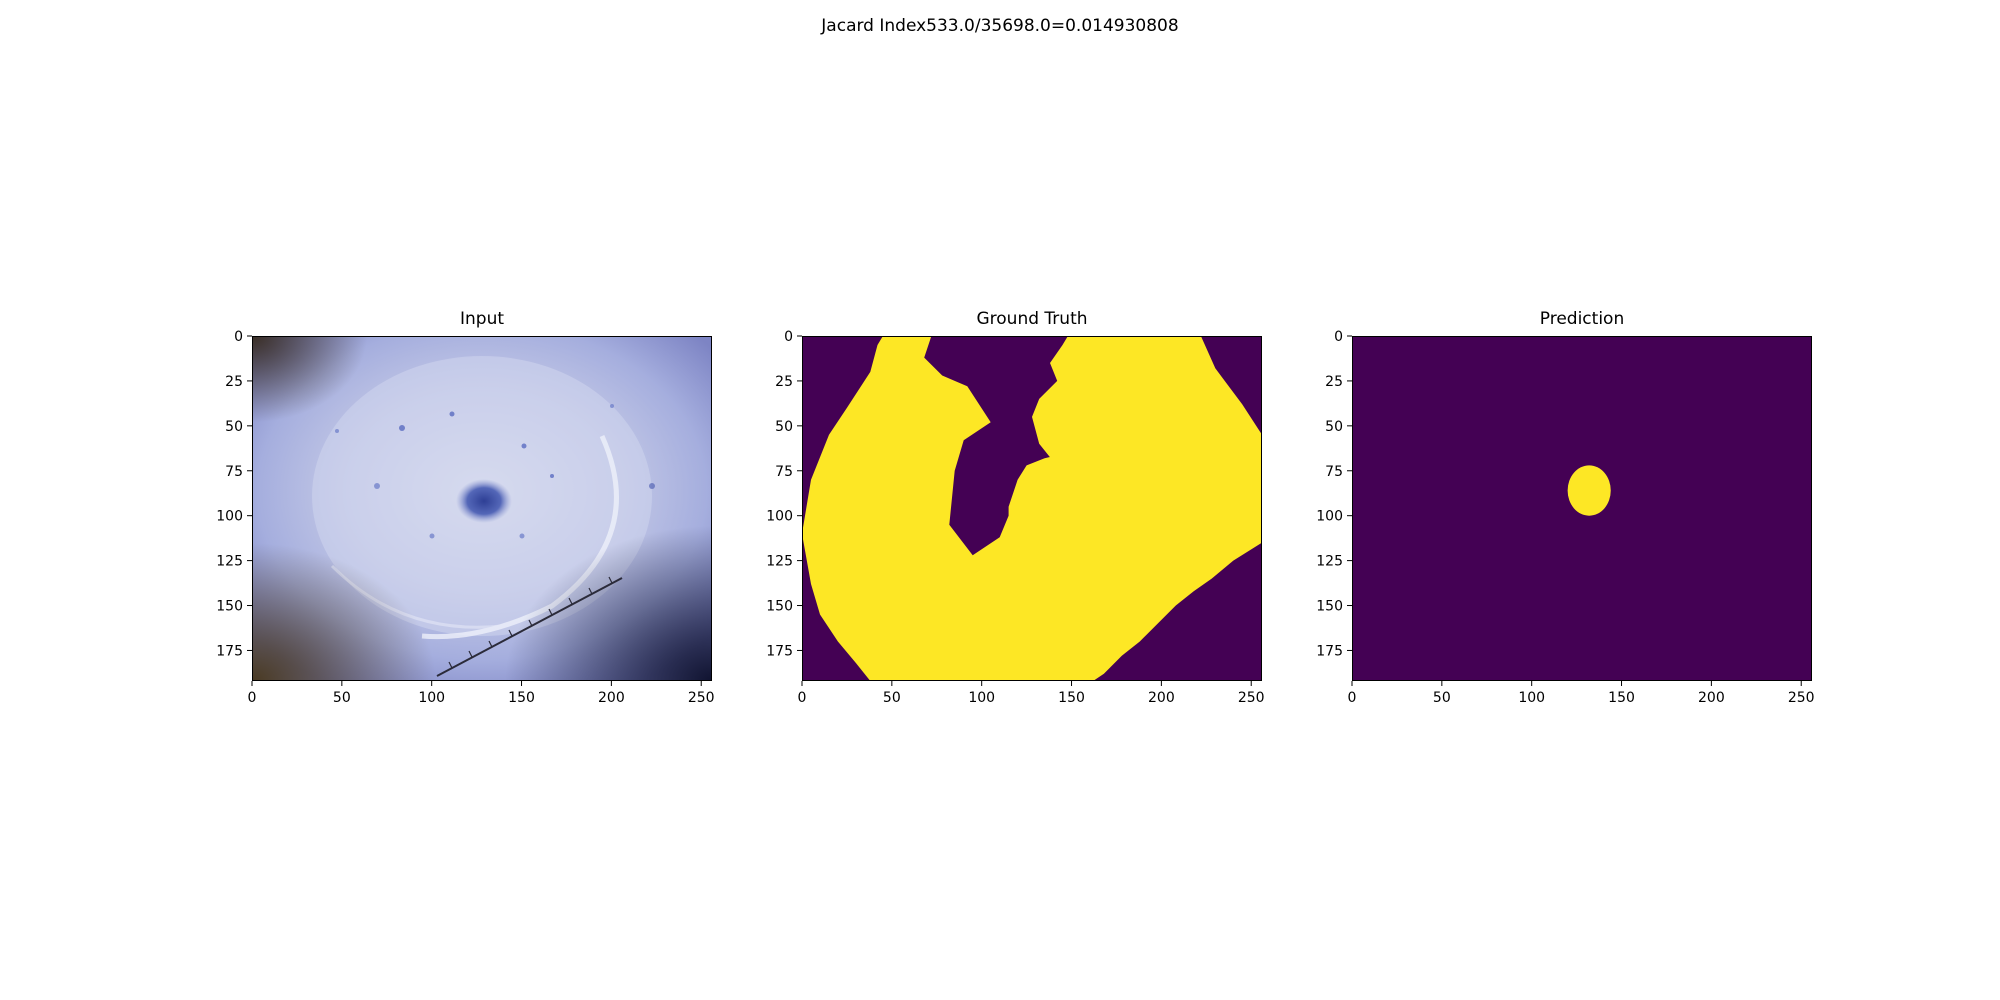 Image resolution: width=2000 pixels, height=1000 pixels. I want to click on prediction-mask, so click(1582, 508).